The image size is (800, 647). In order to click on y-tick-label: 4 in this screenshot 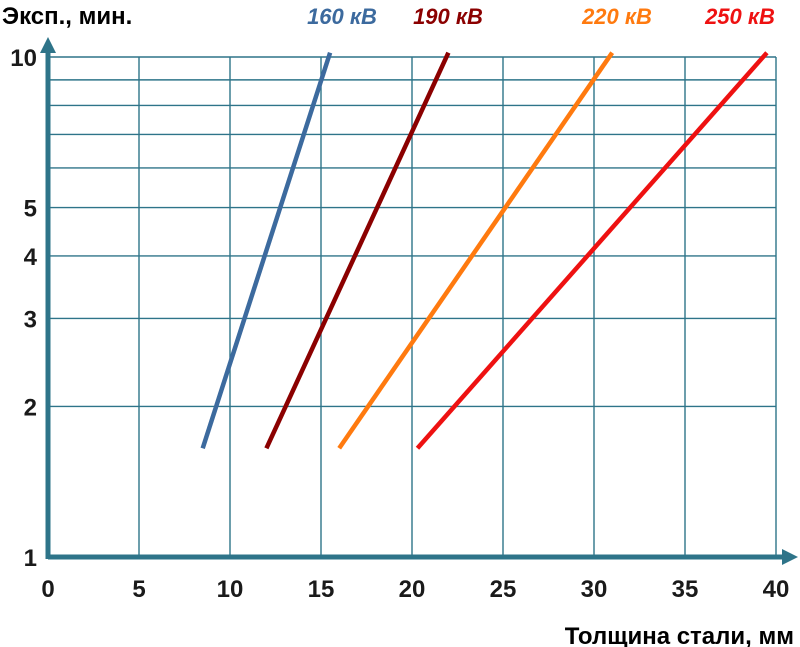, I will do `click(31, 257)`.